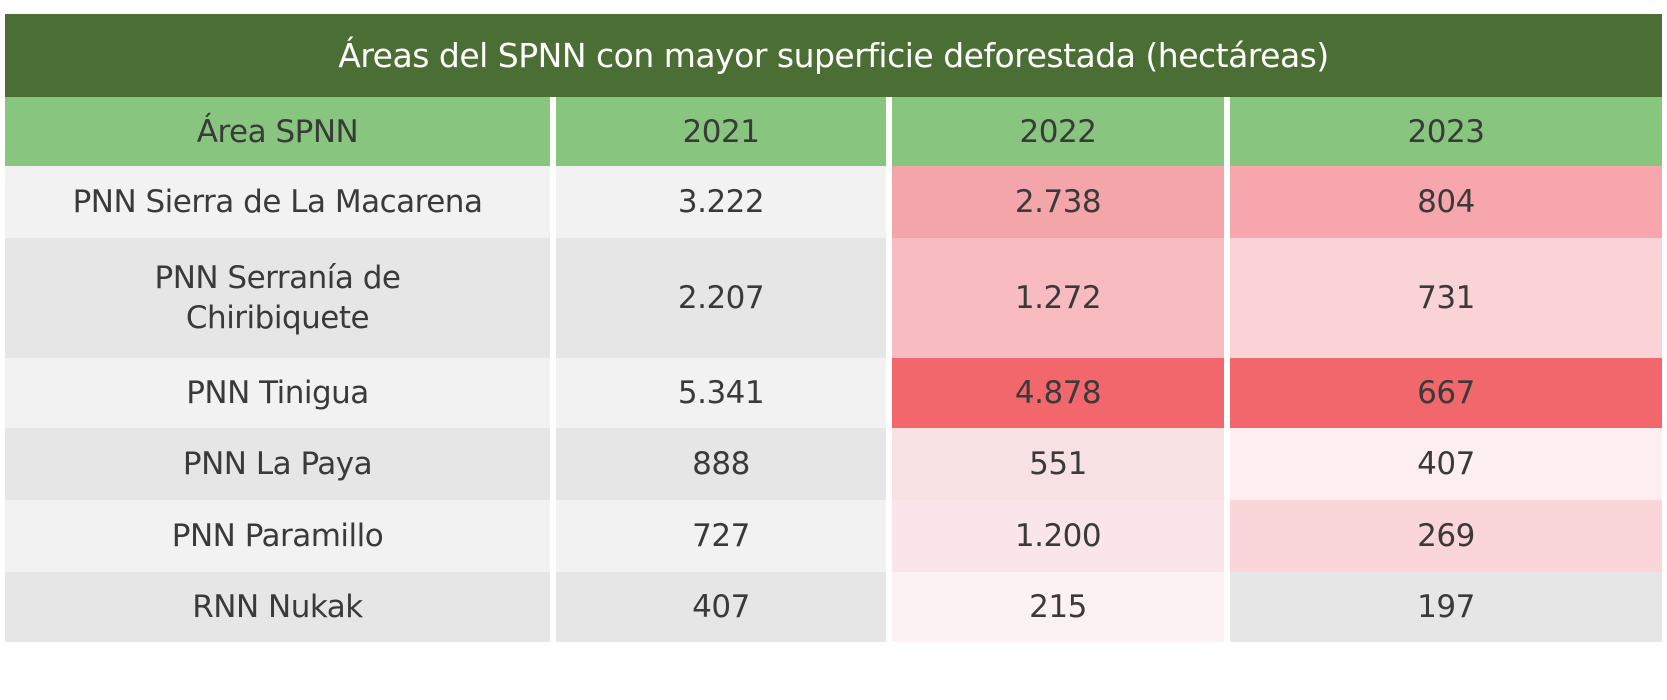 The image size is (1667, 700). I want to click on cell-2023: 197, so click(1446, 607).